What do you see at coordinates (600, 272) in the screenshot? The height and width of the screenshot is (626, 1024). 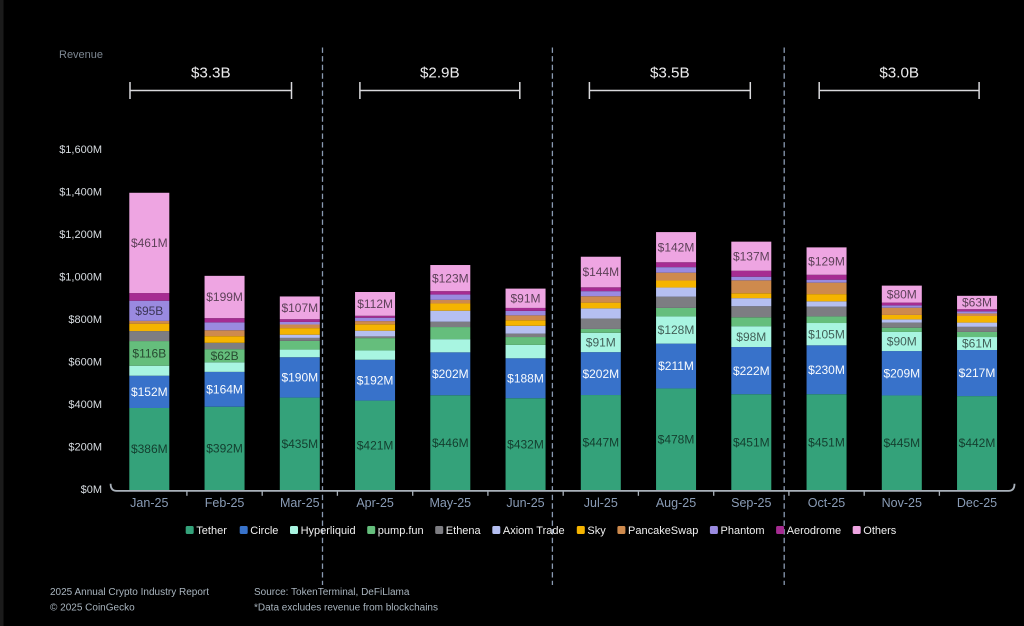 I see `svg-text: $144M` at bounding box center [600, 272].